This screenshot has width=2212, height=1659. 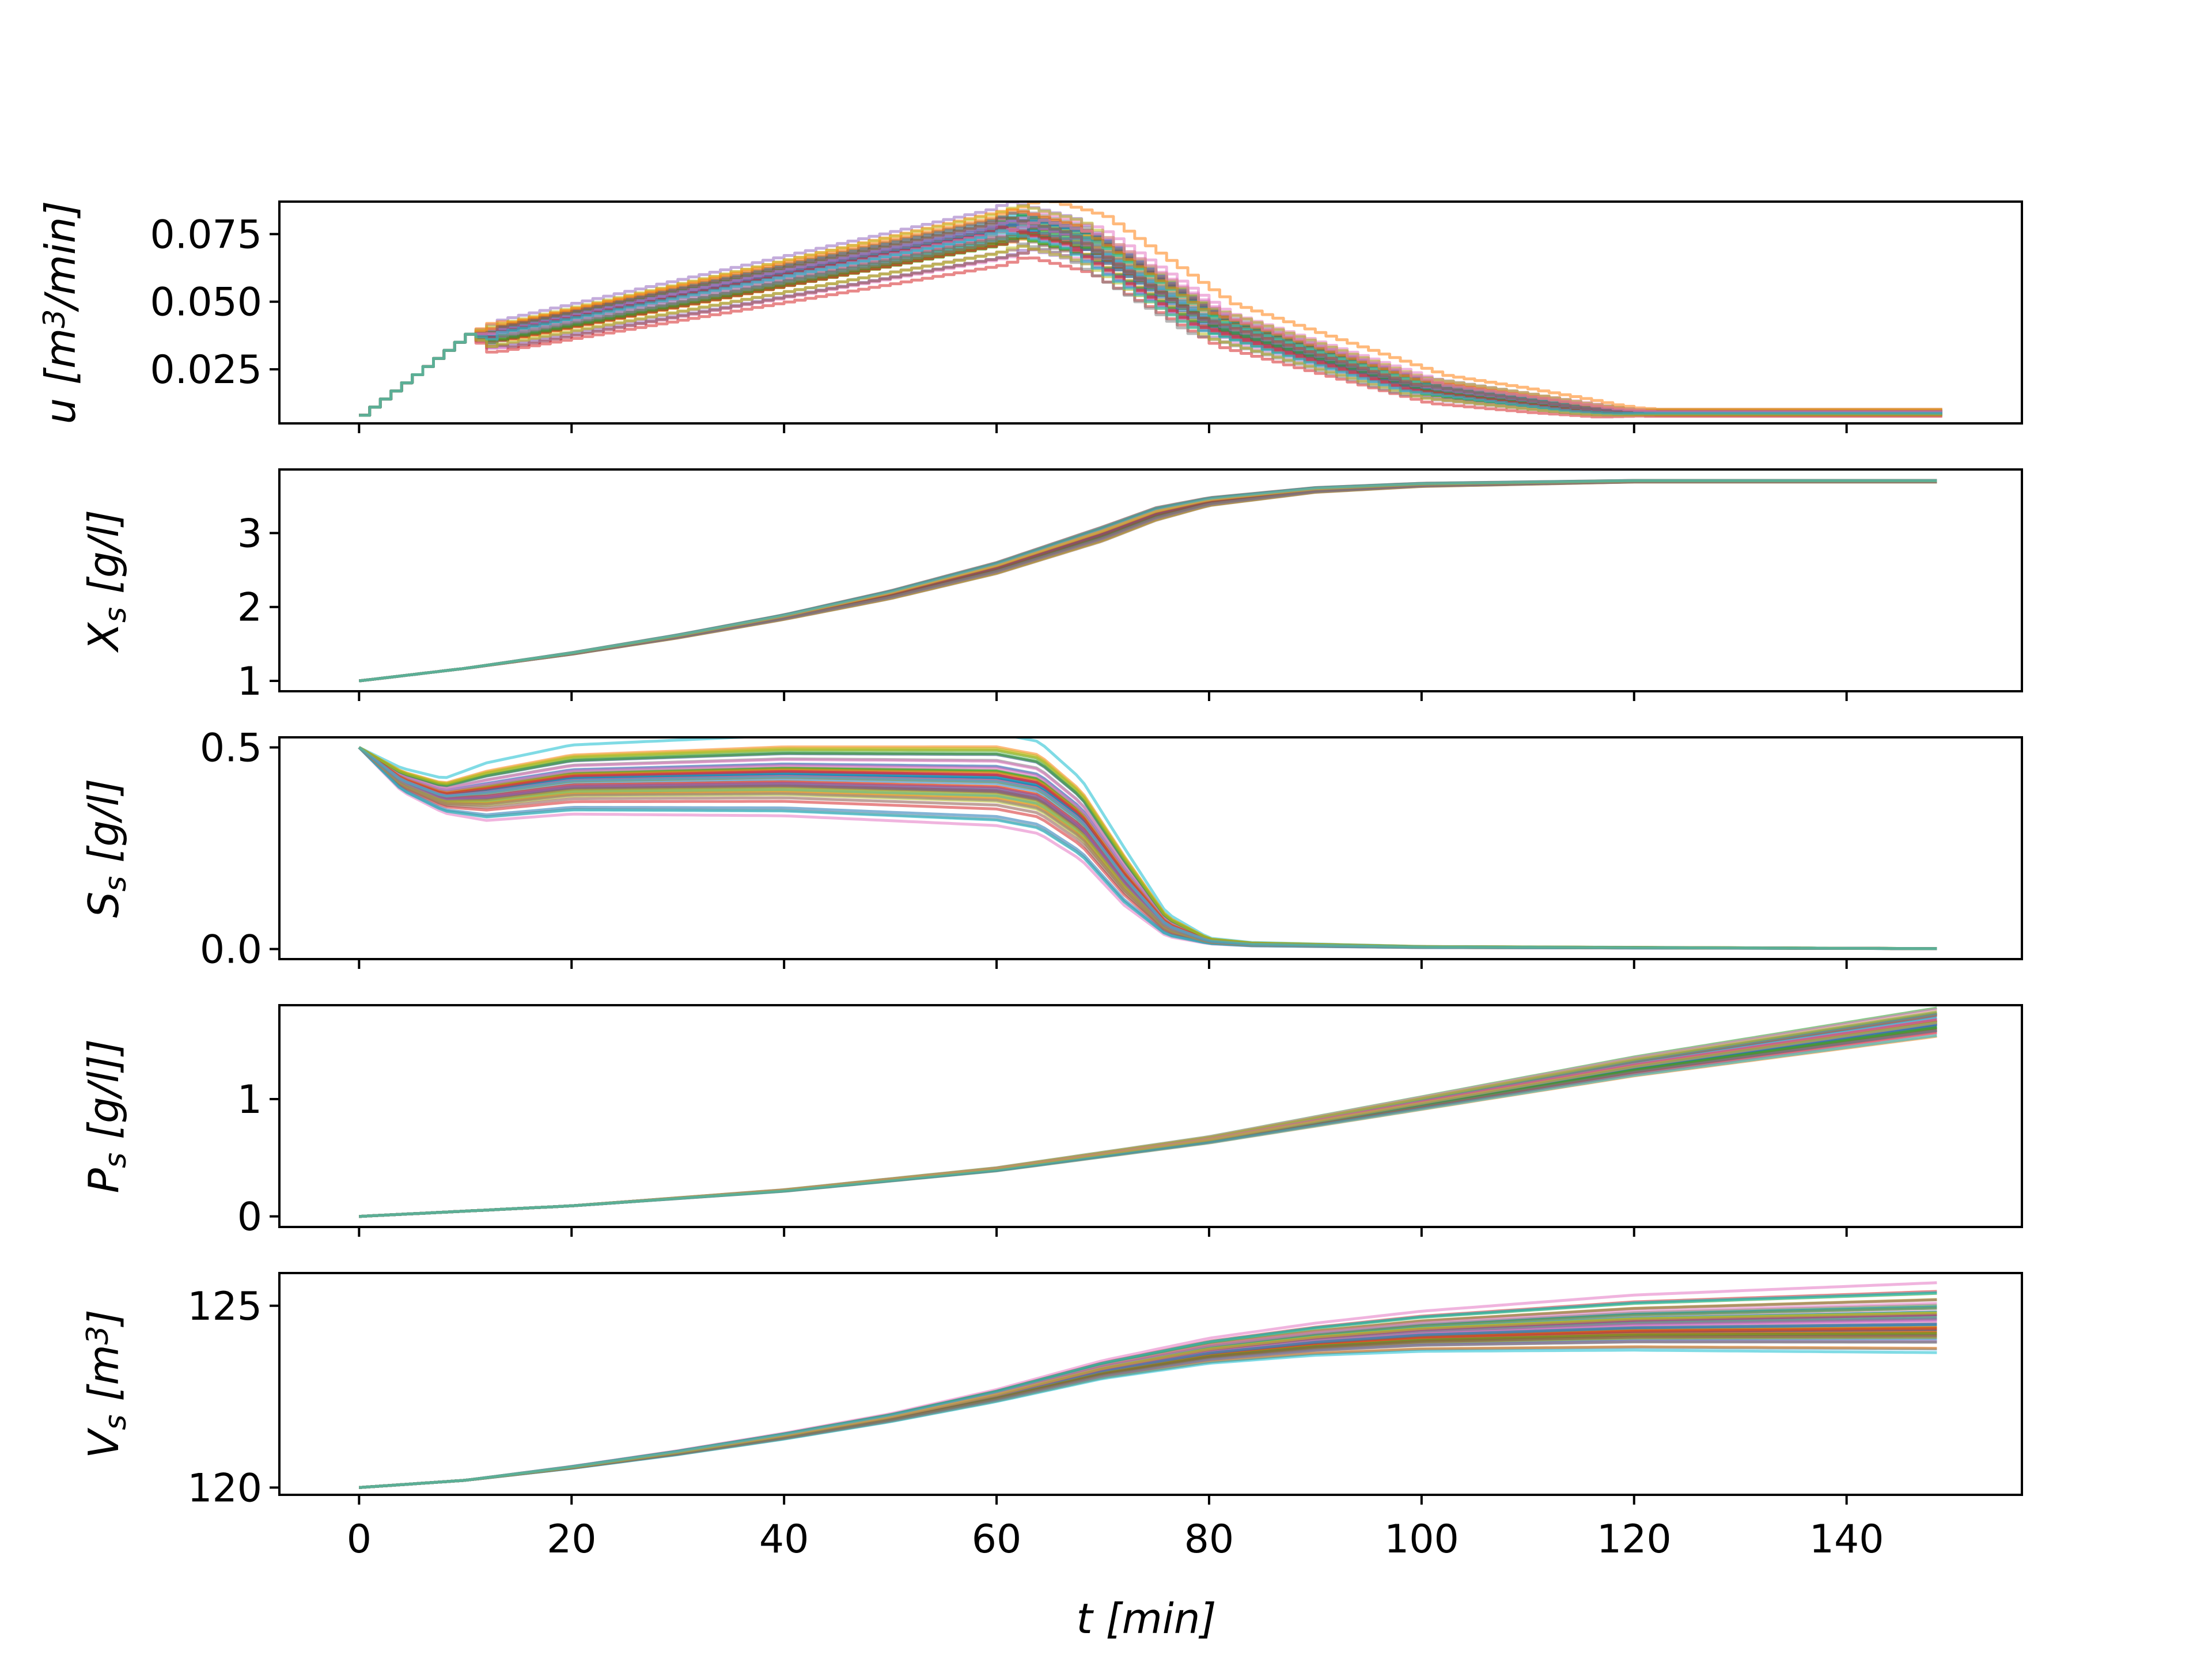 I want to click on y-tick-label: 3, so click(x=249, y=533).